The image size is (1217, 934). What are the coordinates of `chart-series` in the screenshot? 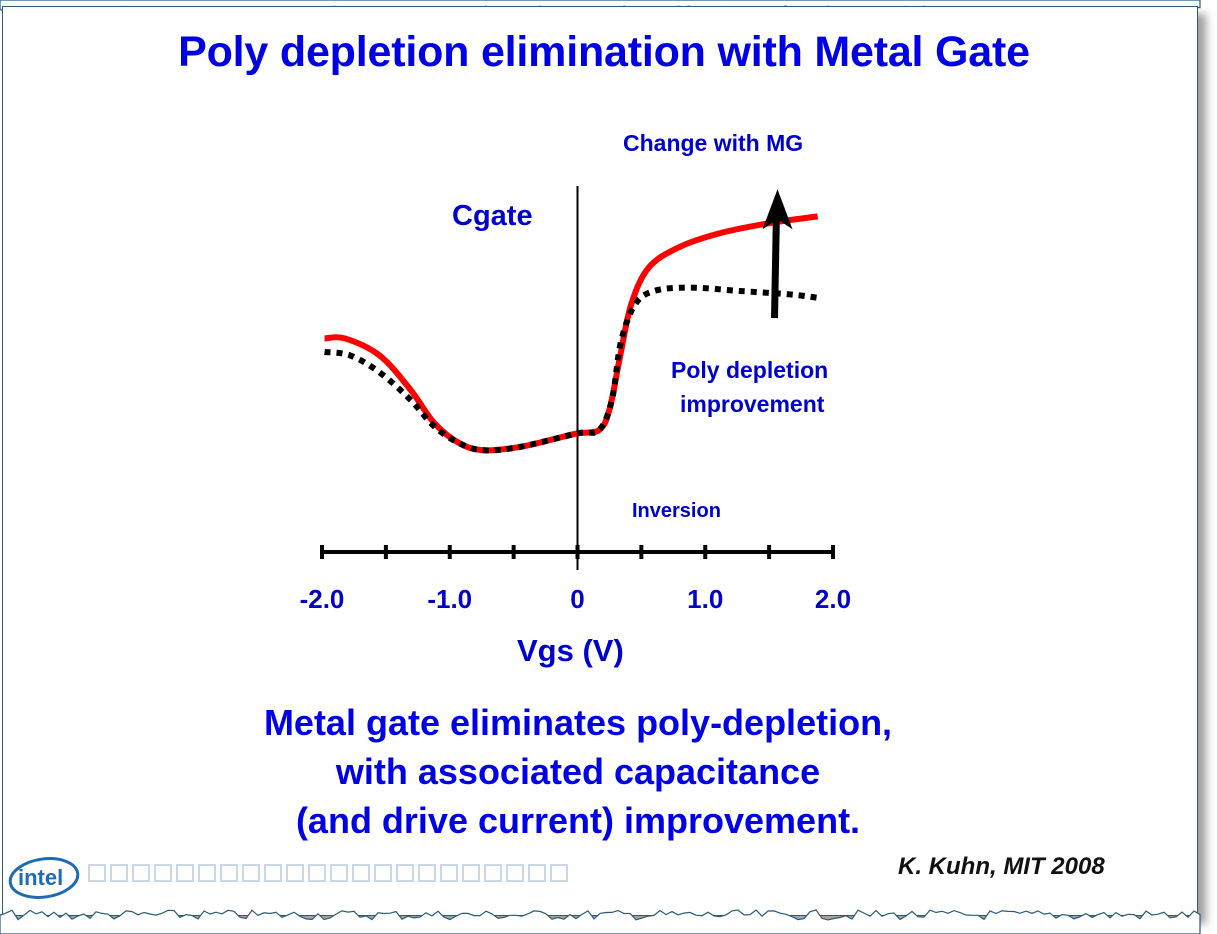 It's located at (571, 333).